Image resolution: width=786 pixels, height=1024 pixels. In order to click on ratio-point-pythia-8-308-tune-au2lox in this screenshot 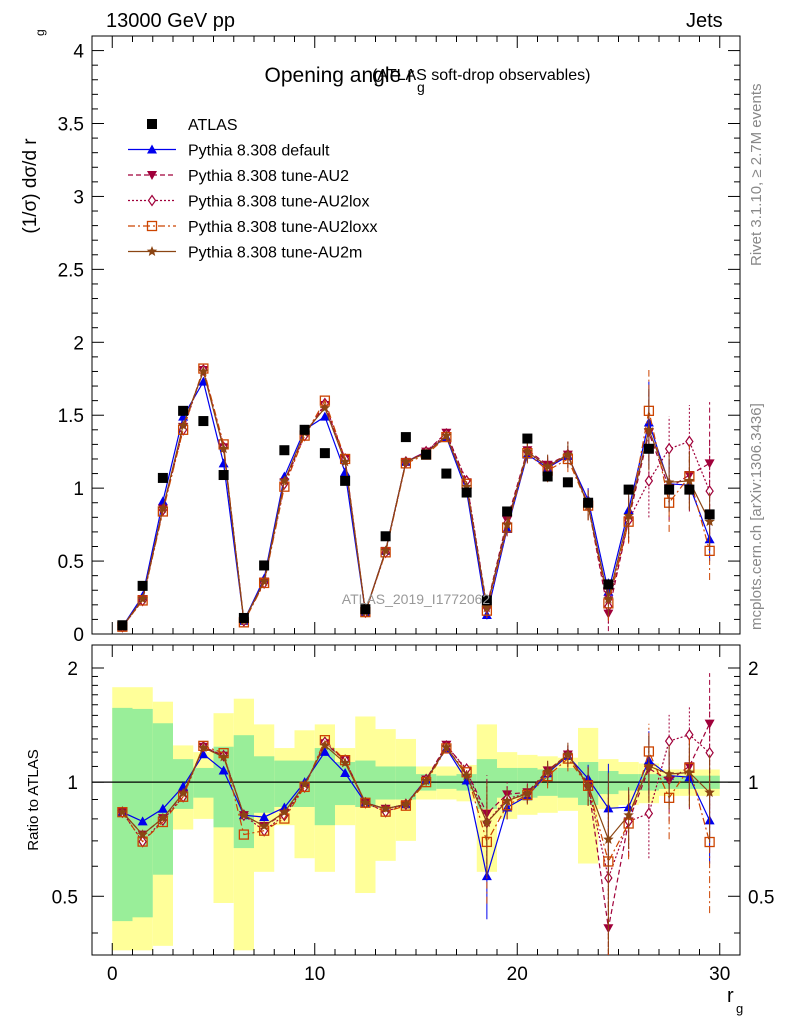, I will do `click(649, 813)`.